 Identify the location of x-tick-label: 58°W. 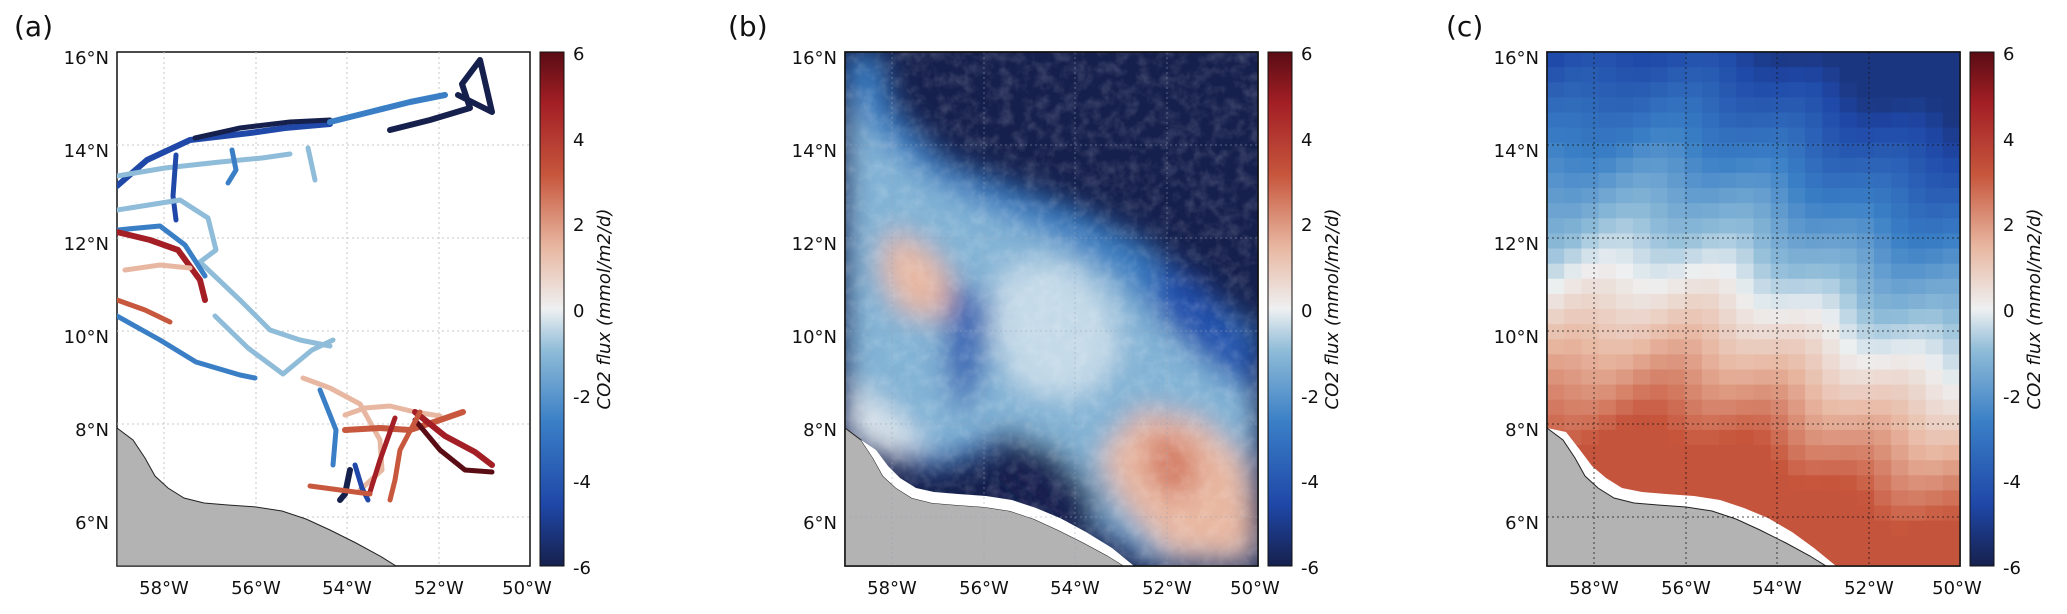
(164, 588).